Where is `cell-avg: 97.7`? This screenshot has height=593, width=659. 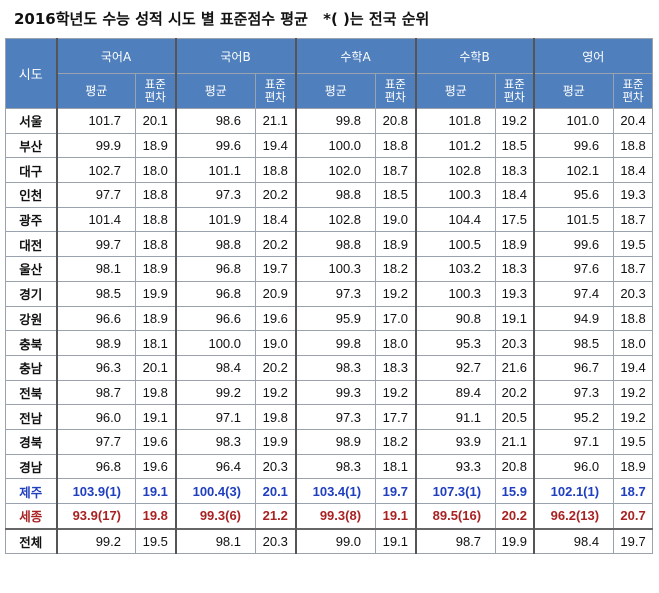 cell-avg: 97.7 is located at coordinates (95, 195).